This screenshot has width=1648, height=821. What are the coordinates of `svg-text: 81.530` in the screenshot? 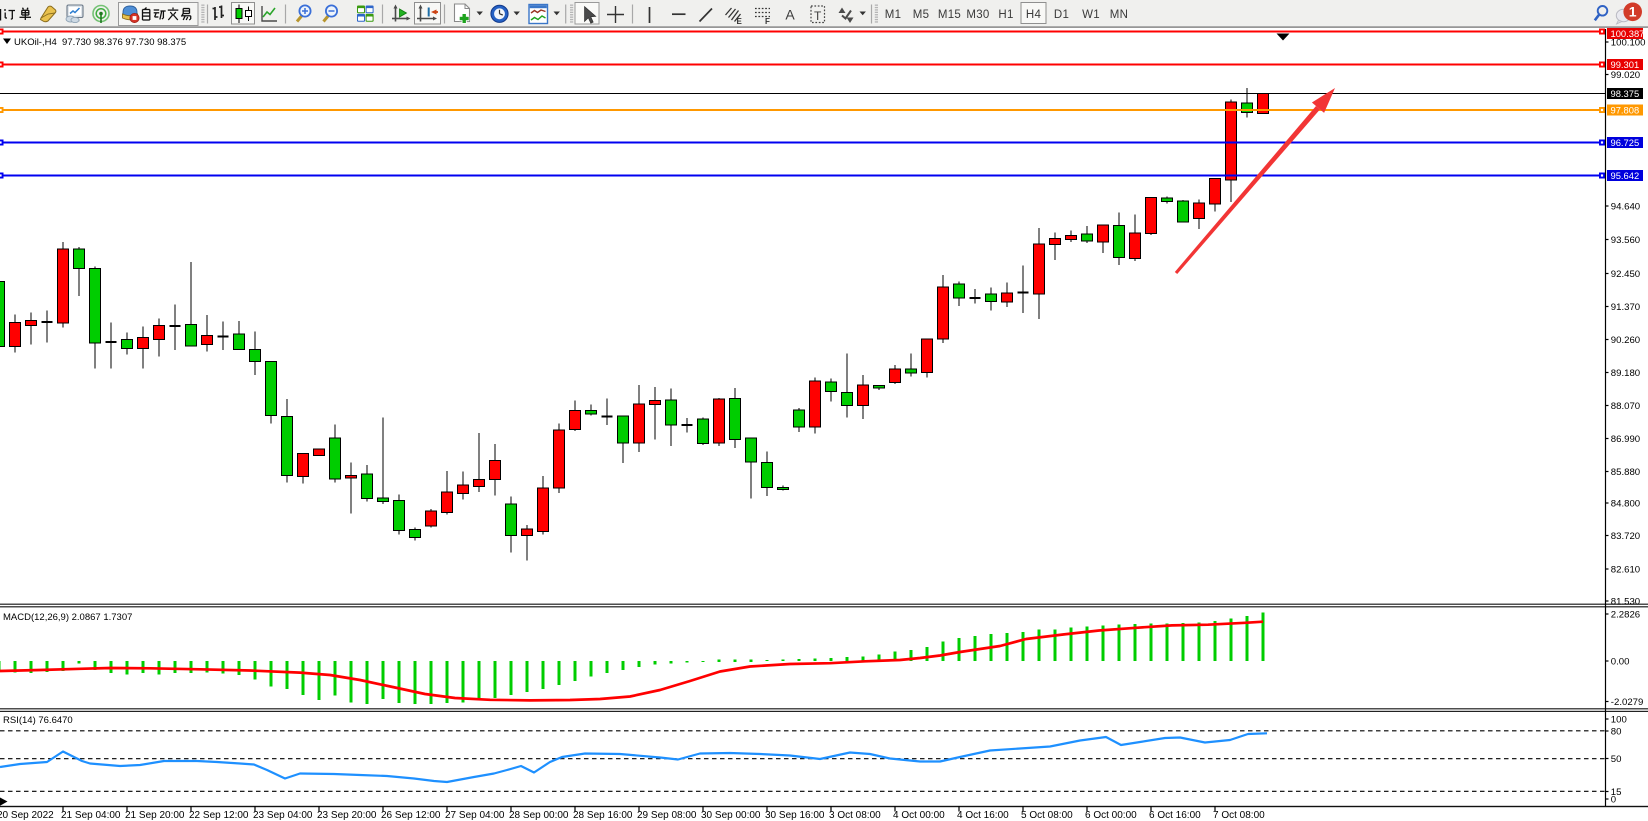 It's located at (1625, 602).